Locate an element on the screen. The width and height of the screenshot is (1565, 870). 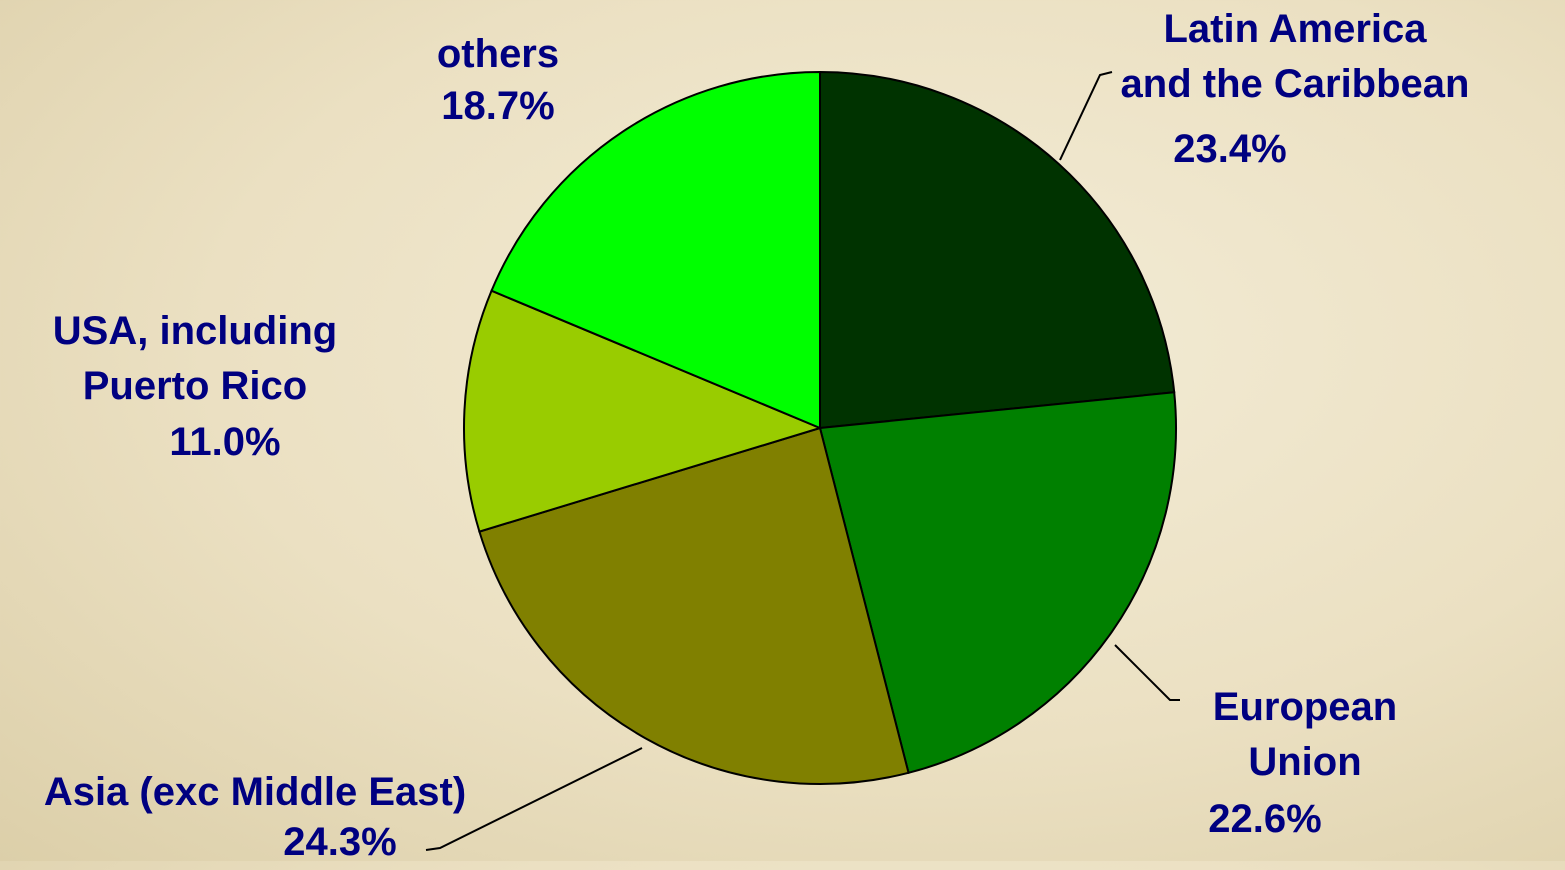
value-label: 18.7% is located at coordinates (498, 106).